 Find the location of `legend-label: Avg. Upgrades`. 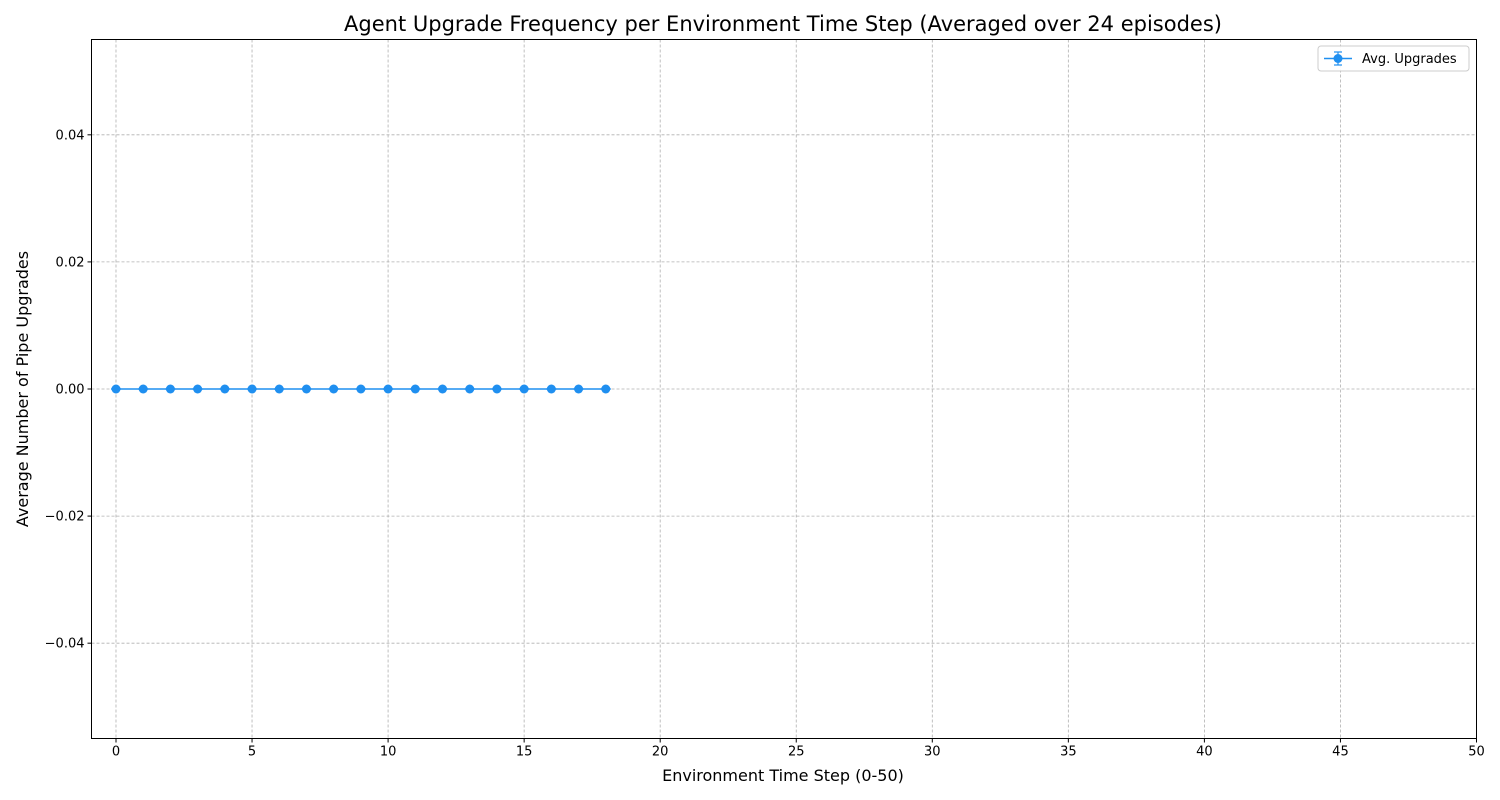

legend-label: Avg. Upgrades is located at coordinates (1409, 59).